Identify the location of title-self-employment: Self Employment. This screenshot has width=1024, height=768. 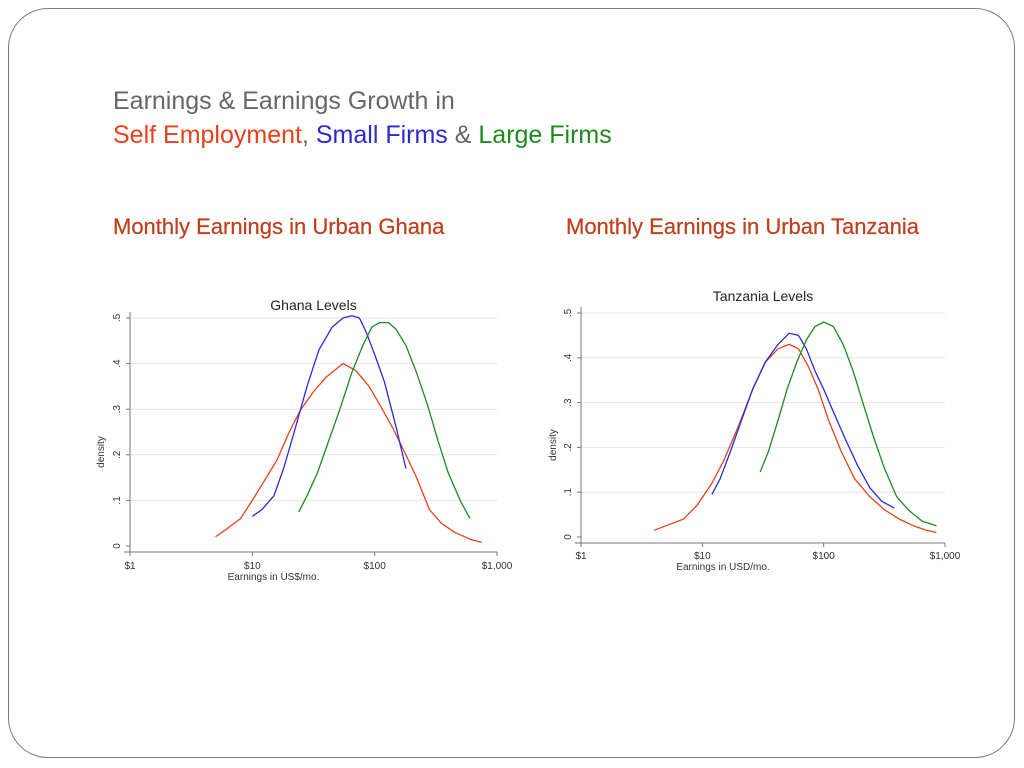
(207, 135).